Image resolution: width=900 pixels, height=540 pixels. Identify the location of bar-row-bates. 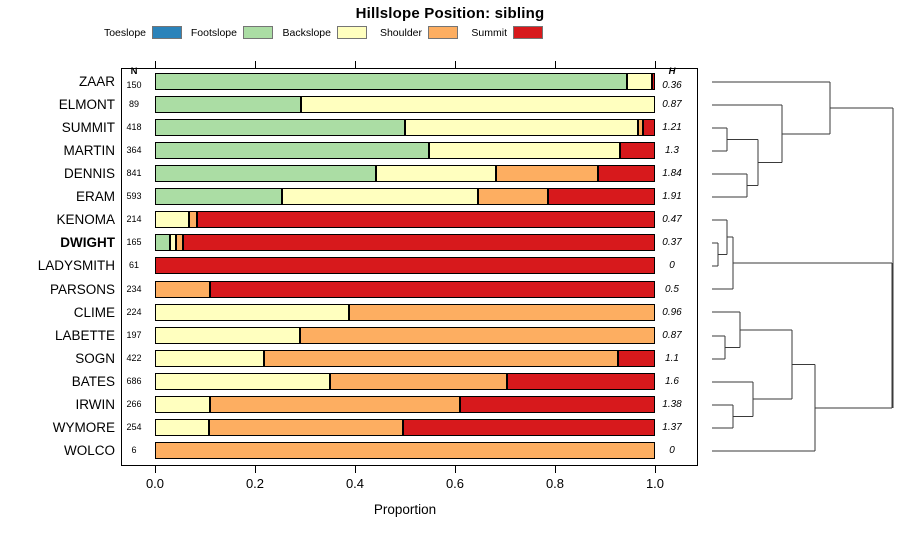
(405, 381).